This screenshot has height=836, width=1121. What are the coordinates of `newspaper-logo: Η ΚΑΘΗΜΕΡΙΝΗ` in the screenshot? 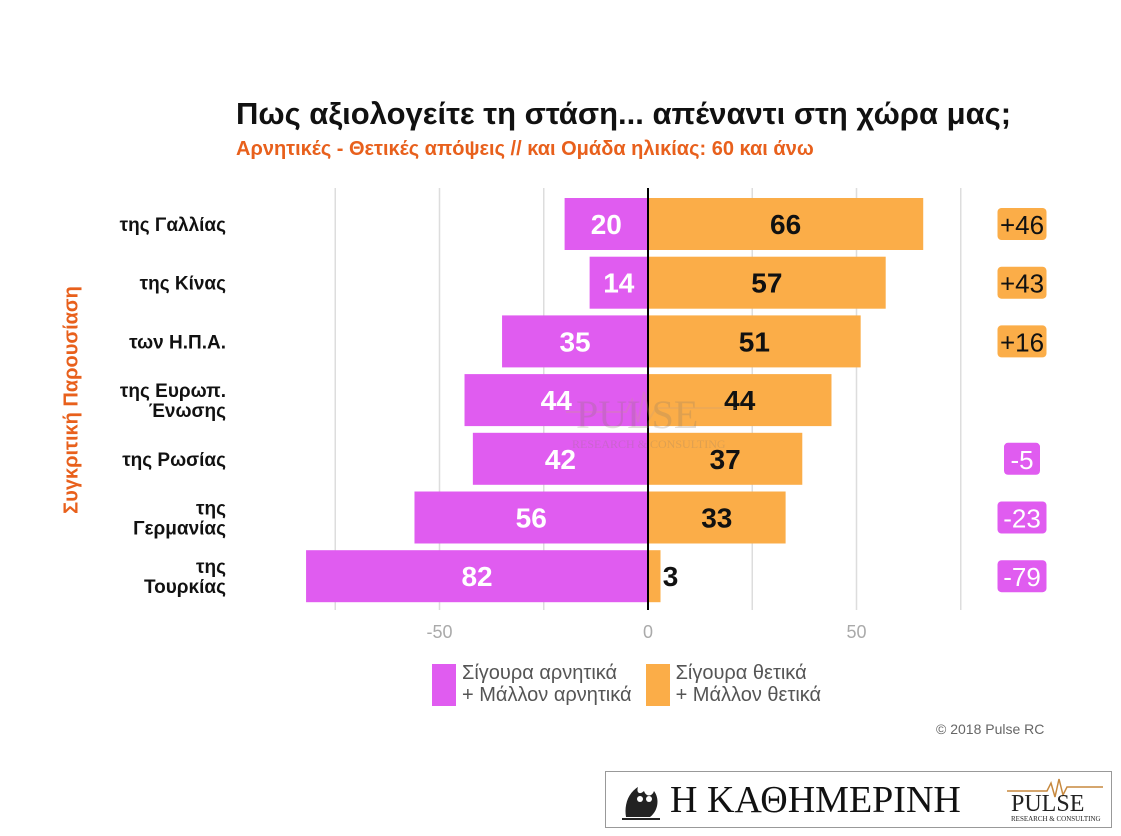 It's located at (815, 799).